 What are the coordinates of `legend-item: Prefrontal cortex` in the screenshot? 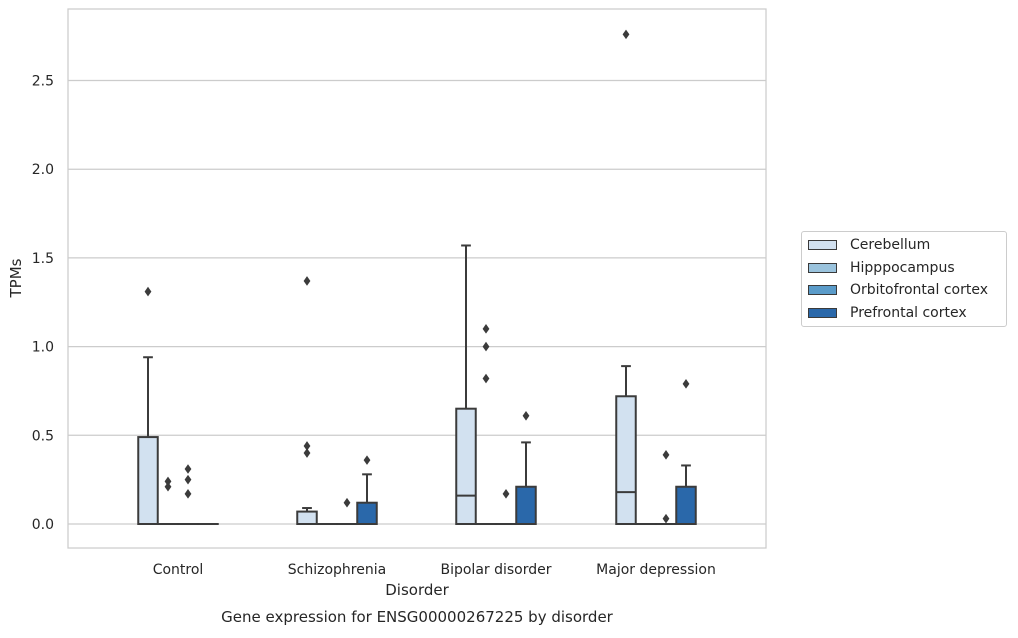 It's located at (887, 313).